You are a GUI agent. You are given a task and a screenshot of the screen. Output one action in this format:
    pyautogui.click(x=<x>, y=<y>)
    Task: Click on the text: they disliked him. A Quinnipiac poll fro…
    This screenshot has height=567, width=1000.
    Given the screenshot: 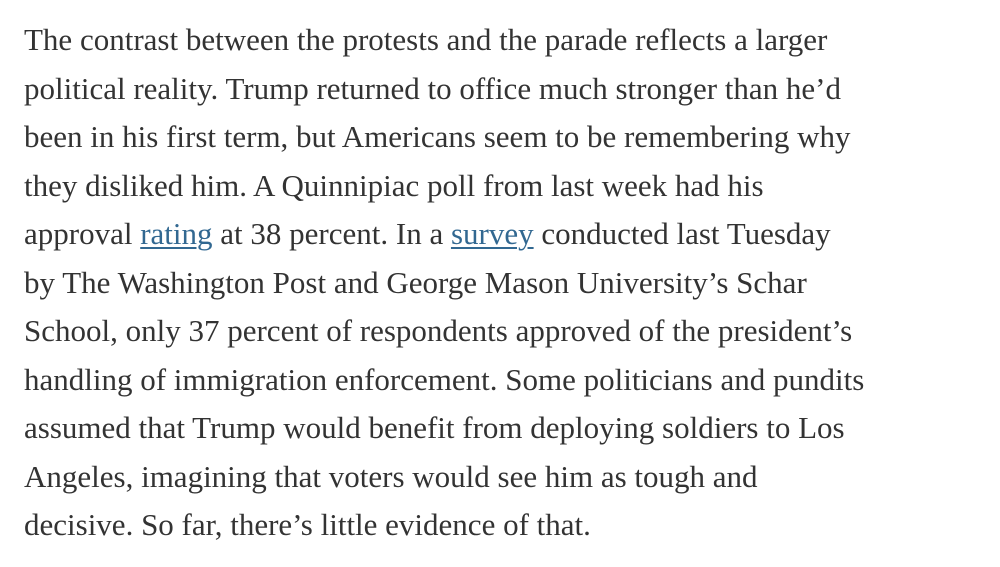 What is the action you would take?
    pyautogui.click(x=394, y=185)
    